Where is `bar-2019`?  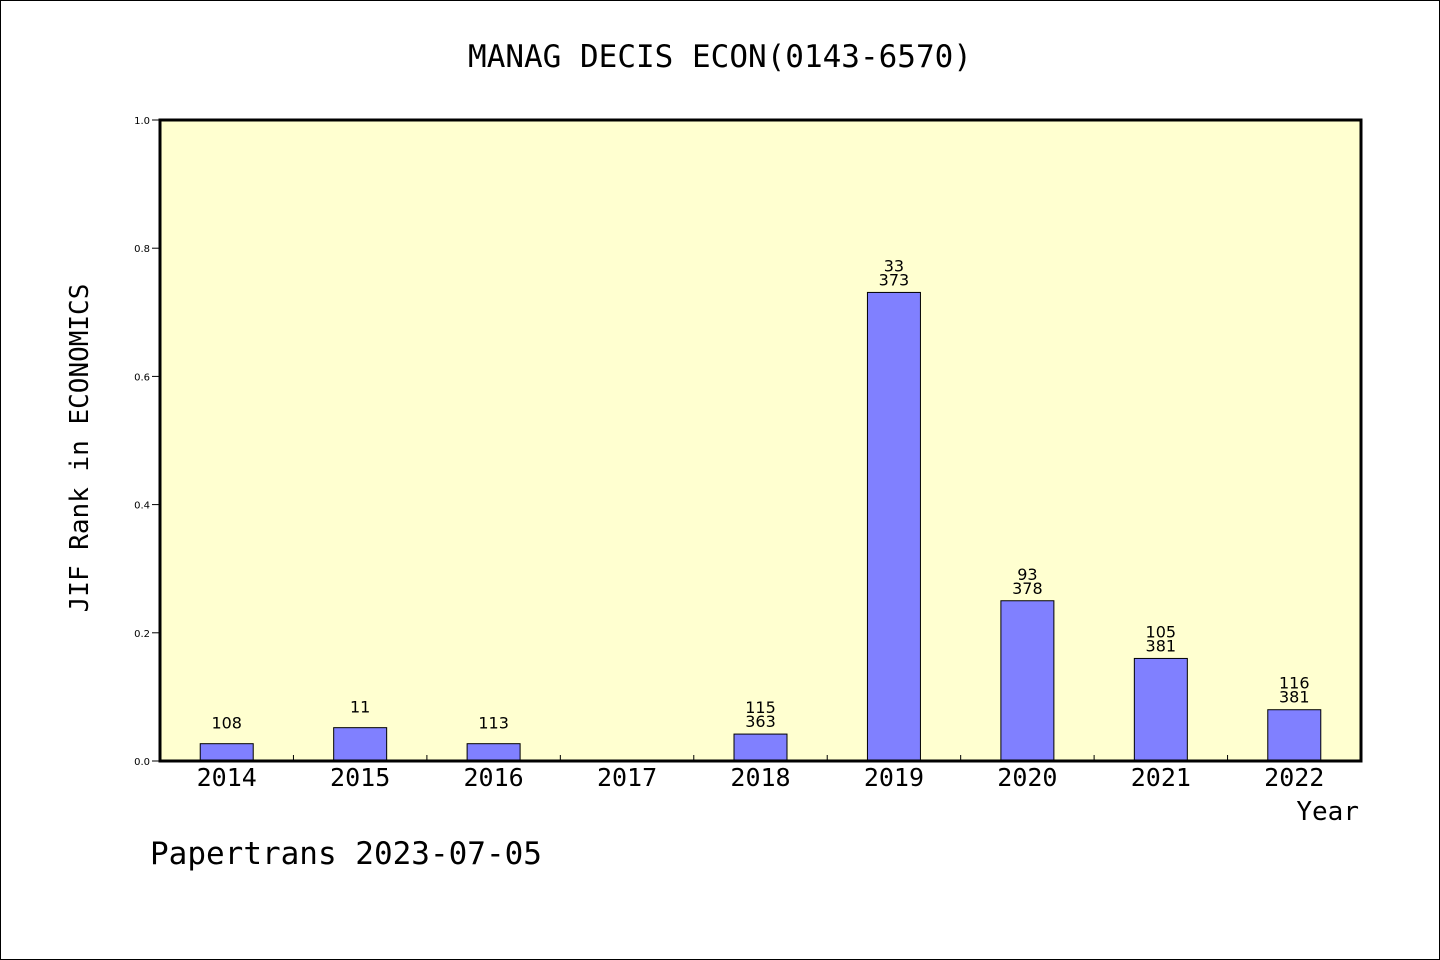
bar-2019 is located at coordinates (893, 526).